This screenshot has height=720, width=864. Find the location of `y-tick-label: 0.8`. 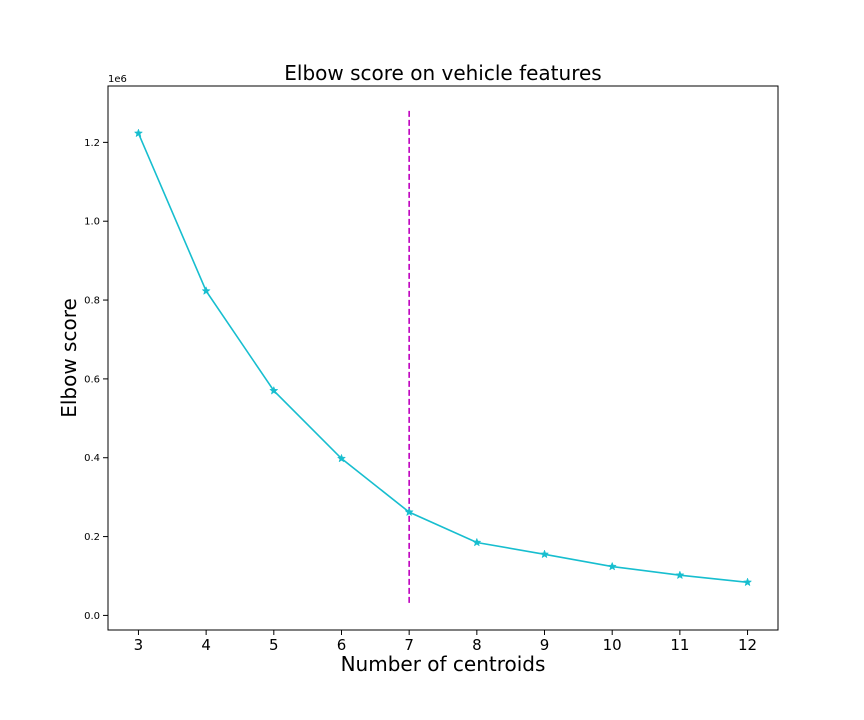

y-tick-label: 0.8 is located at coordinates (92, 301).